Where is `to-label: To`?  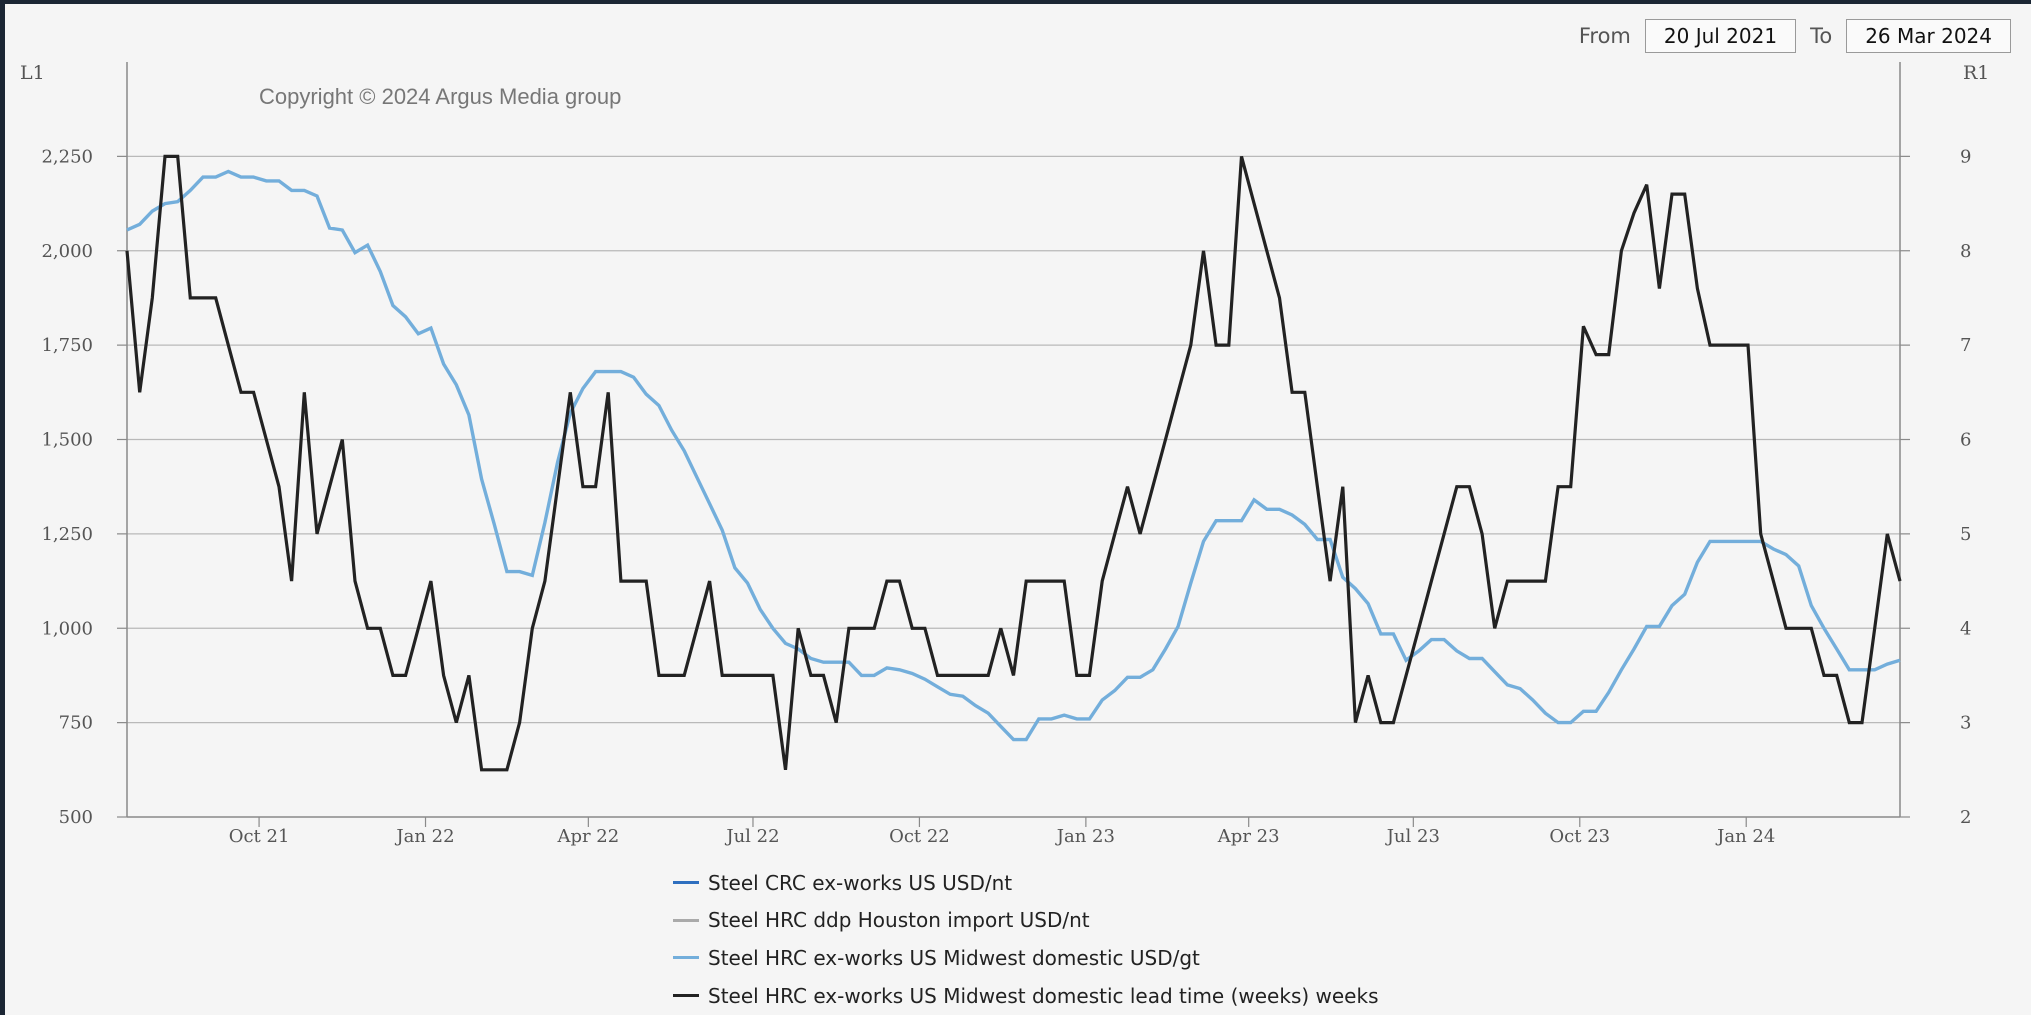 to-label: To is located at coordinates (1821, 36).